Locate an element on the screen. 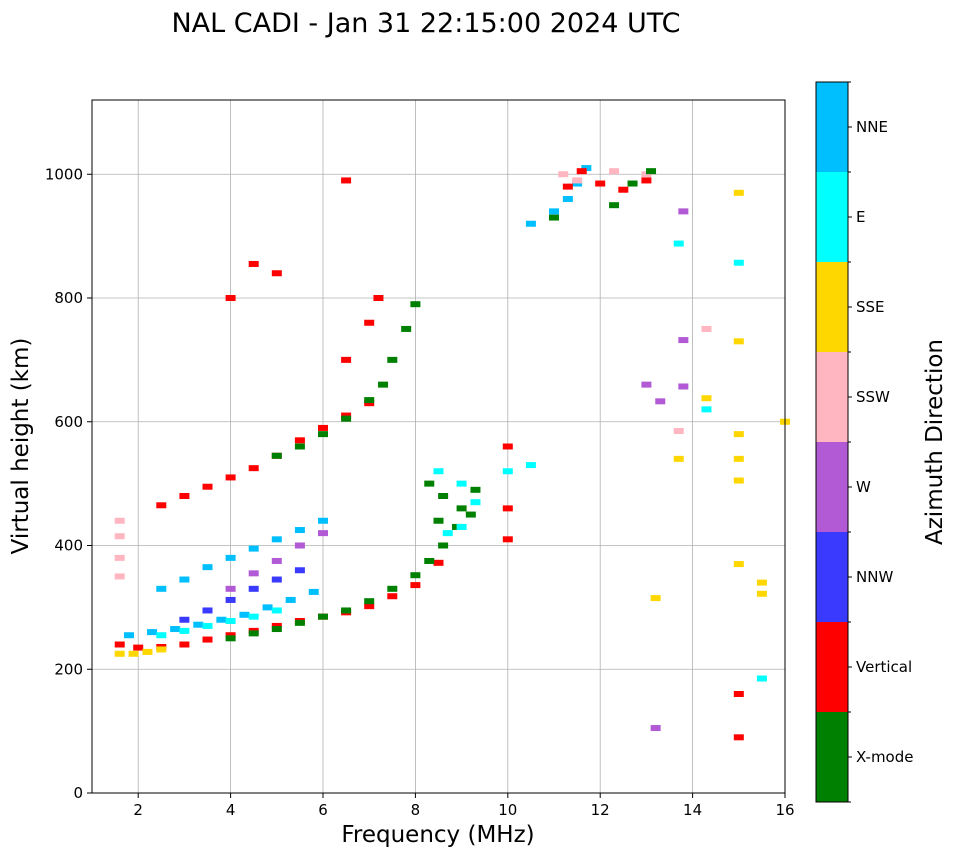  x-tick-label: 12 is located at coordinates (600, 810).